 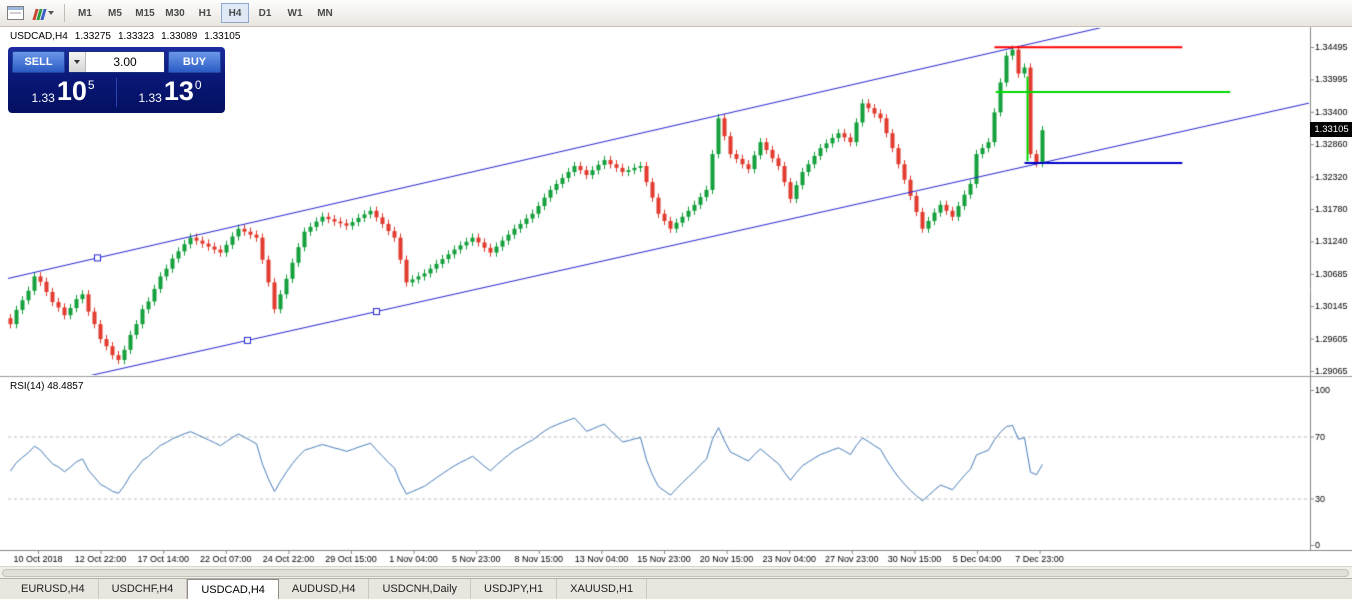 What do you see at coordinates (53, 589) in the screenshot?
I see `tab-eurusd-h4: EURUSD,H4` at bounding box center [53, 589].